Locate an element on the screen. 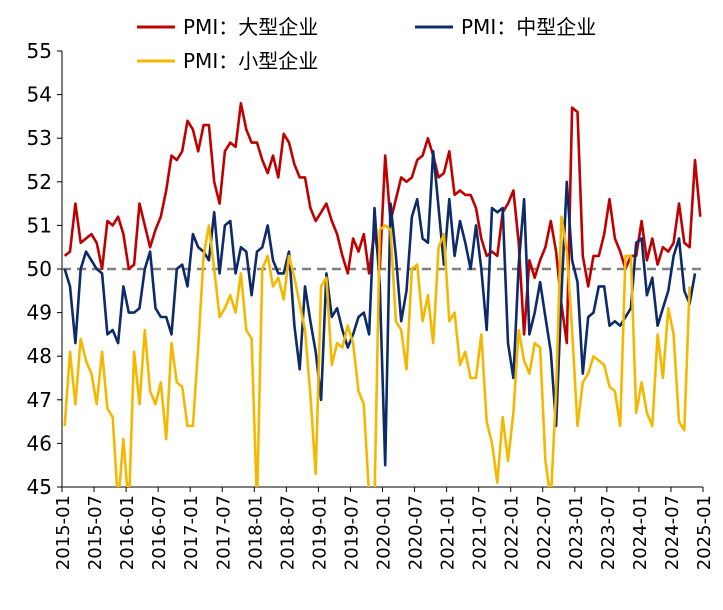 The height and width of the screenshot is (610, 723). x-tick-label: 2019-07 is located at coordinates (351, 532).